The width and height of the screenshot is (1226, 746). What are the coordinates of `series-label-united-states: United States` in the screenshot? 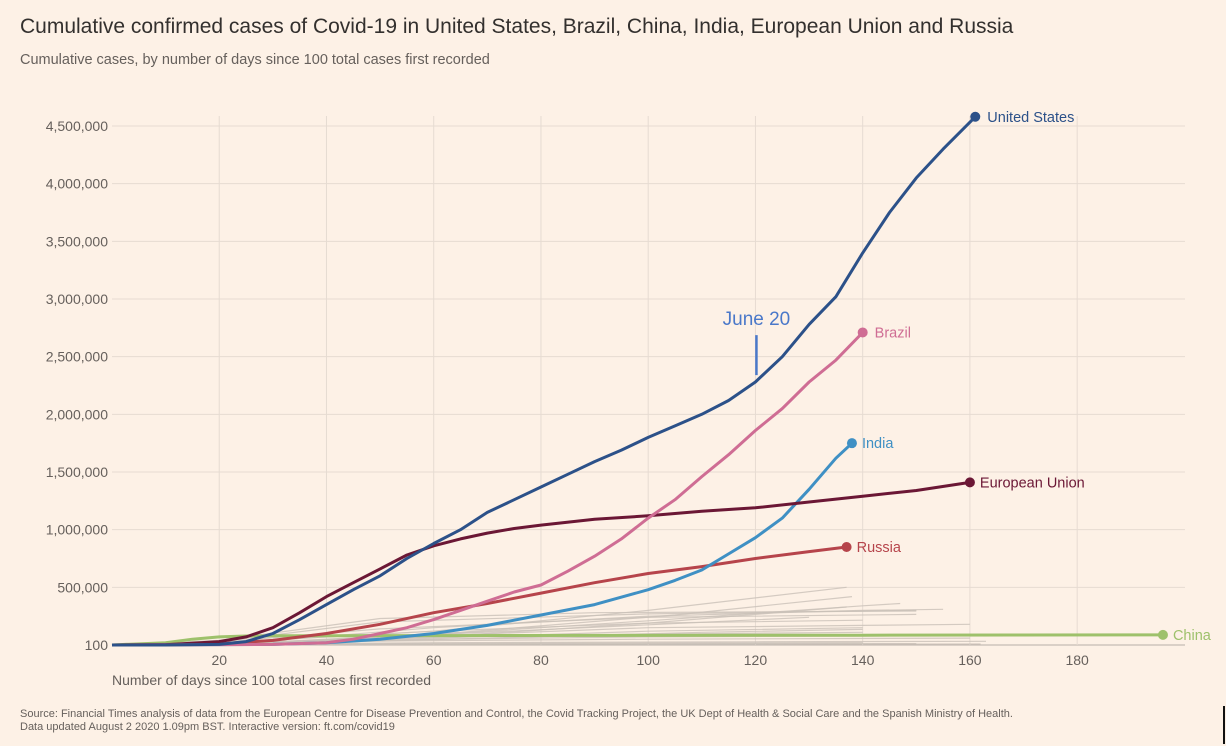 It's located at (1030, 118).